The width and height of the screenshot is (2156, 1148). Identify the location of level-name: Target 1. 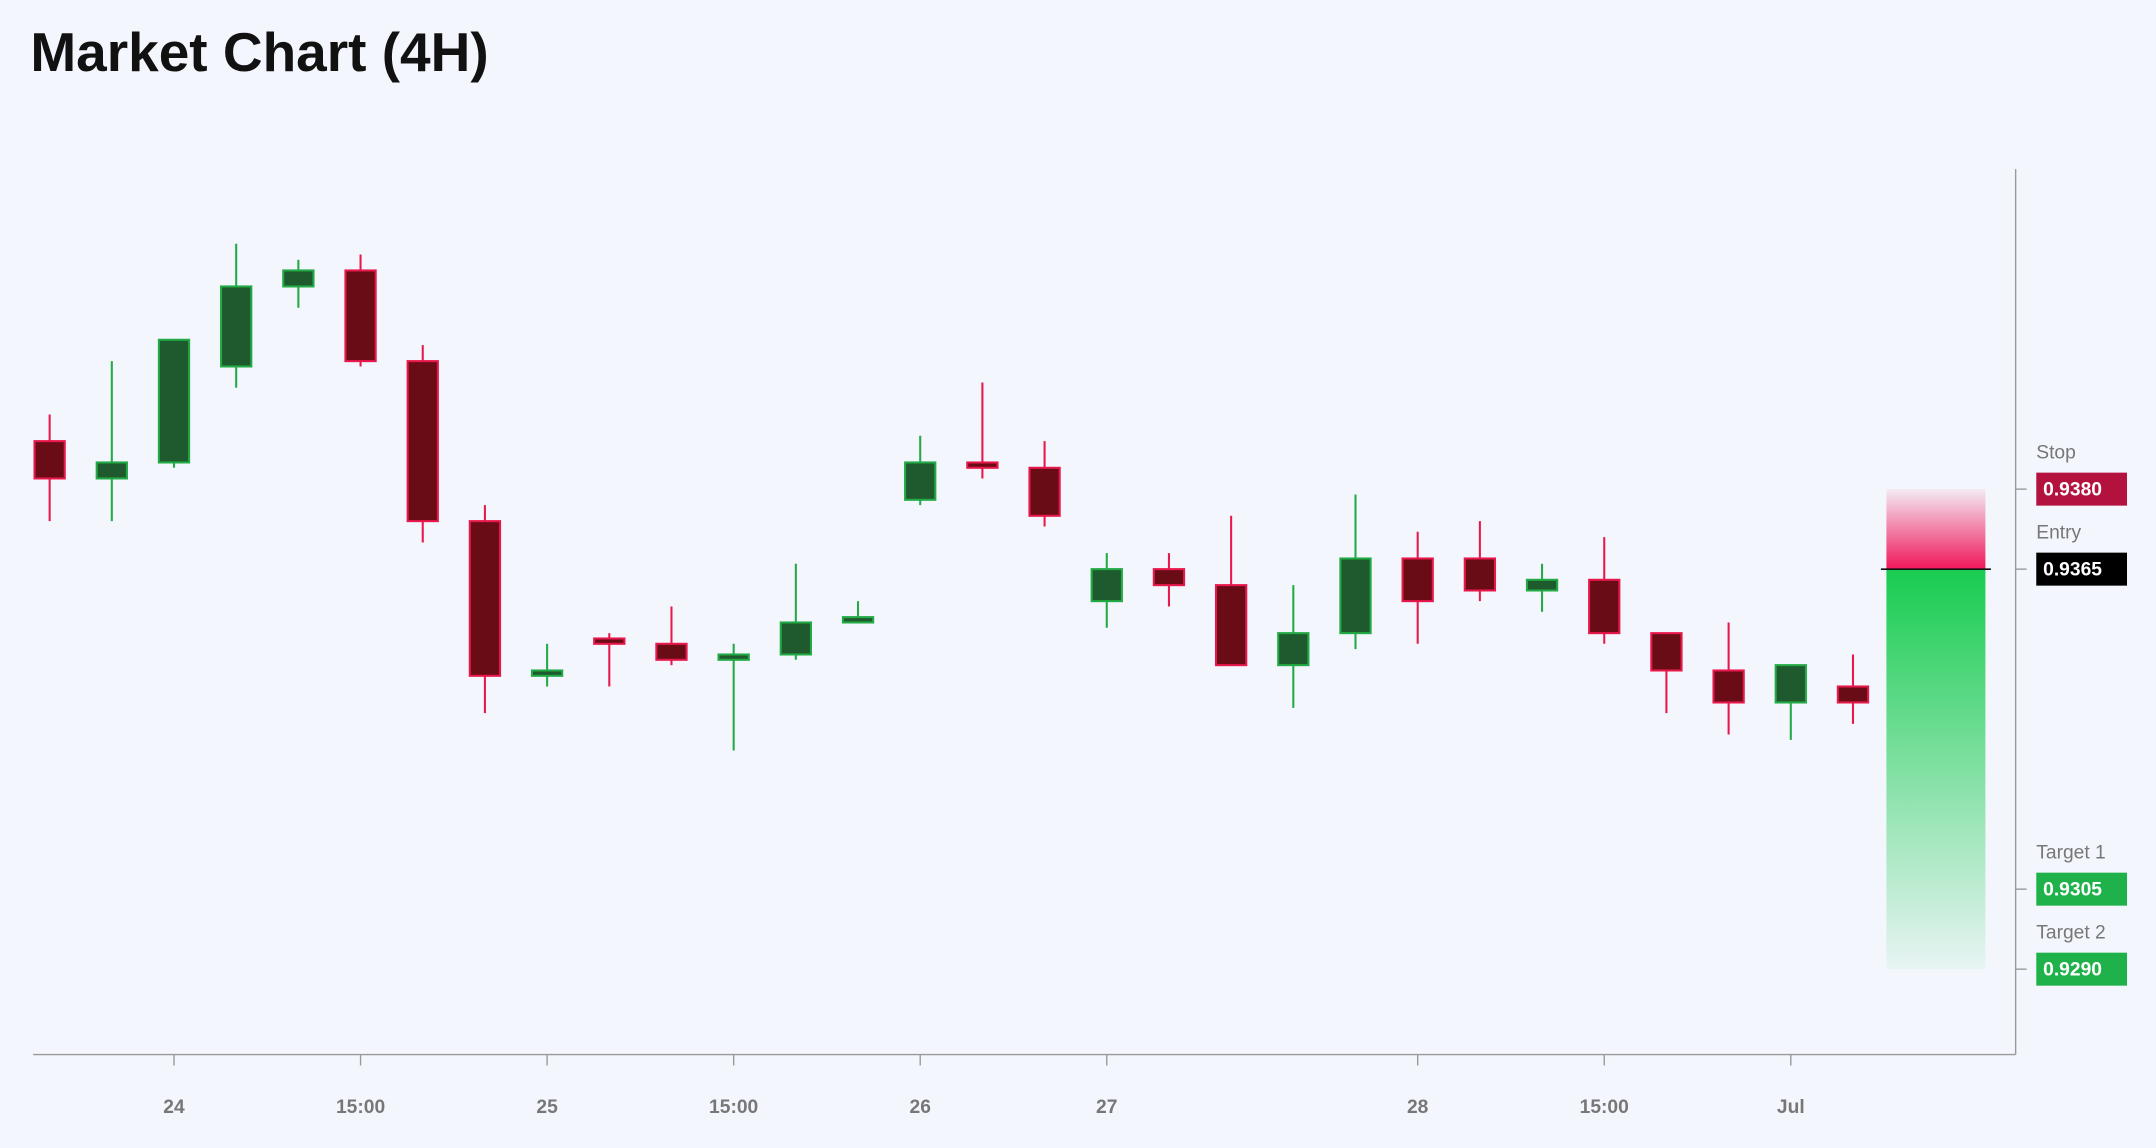
(2071, 852).